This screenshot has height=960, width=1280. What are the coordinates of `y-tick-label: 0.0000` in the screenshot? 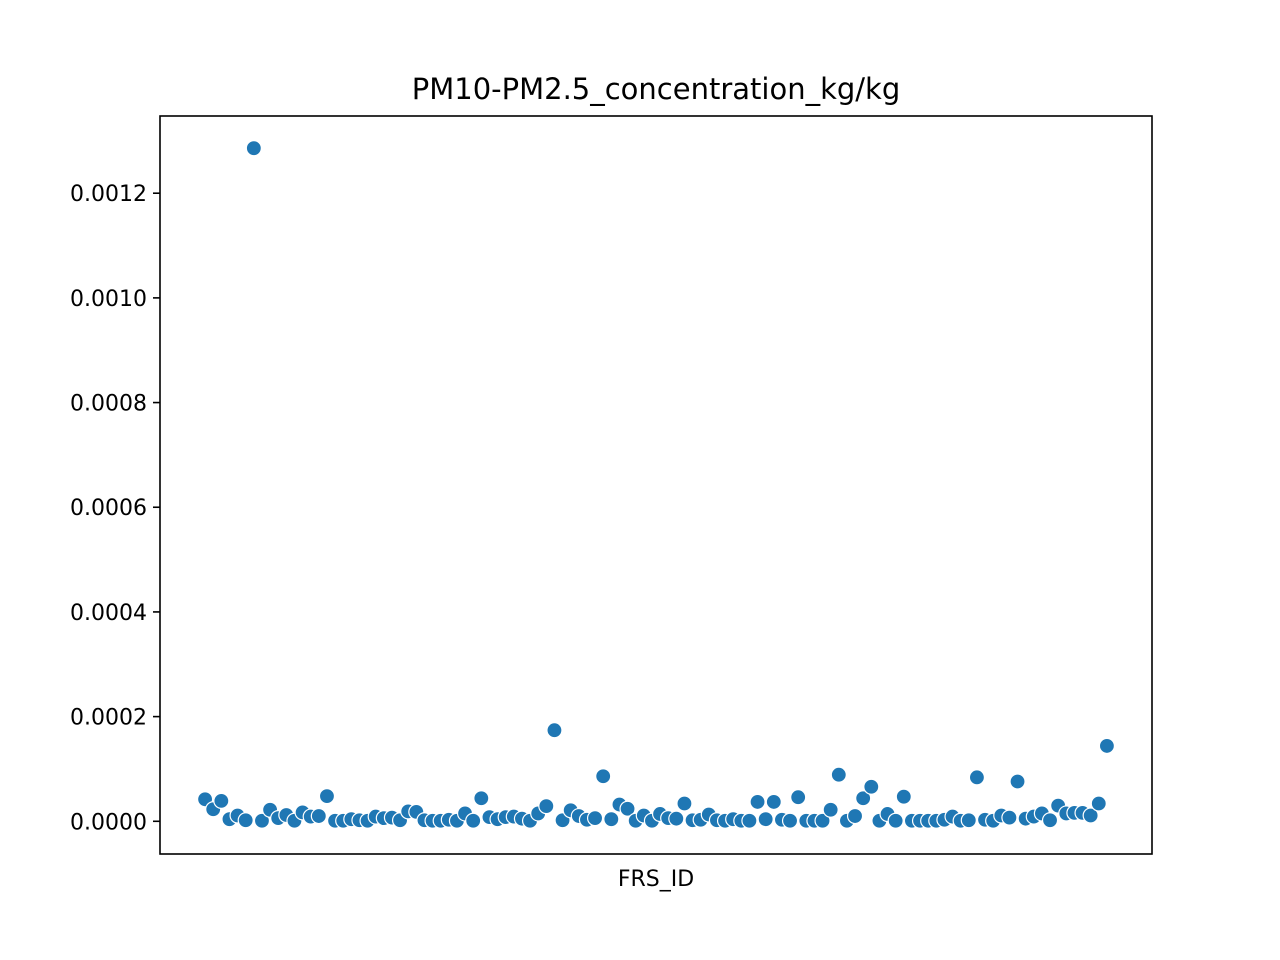 It's located at (108, 822).